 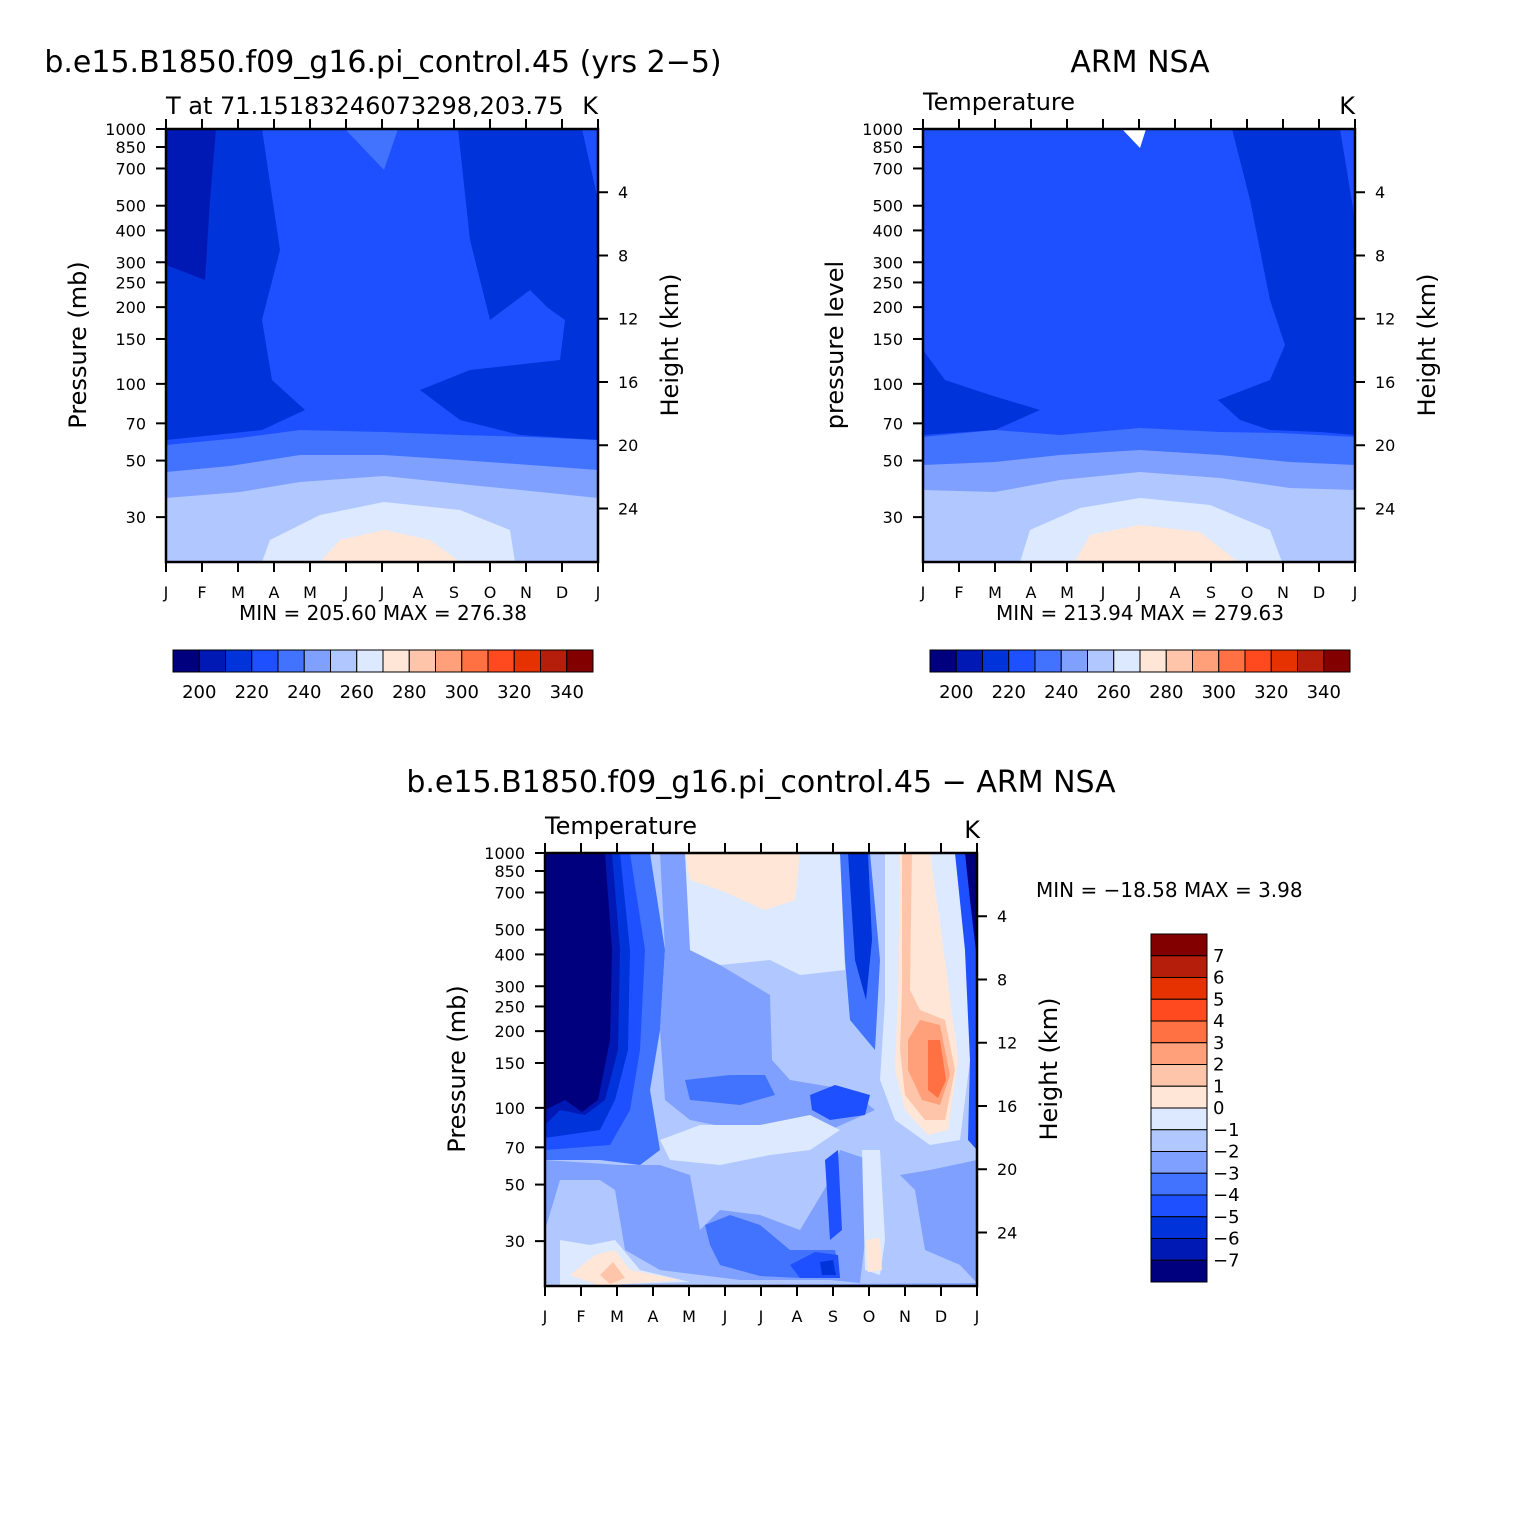 I want to click on colorbar-label: −4, so click(x=1226, y=1195).